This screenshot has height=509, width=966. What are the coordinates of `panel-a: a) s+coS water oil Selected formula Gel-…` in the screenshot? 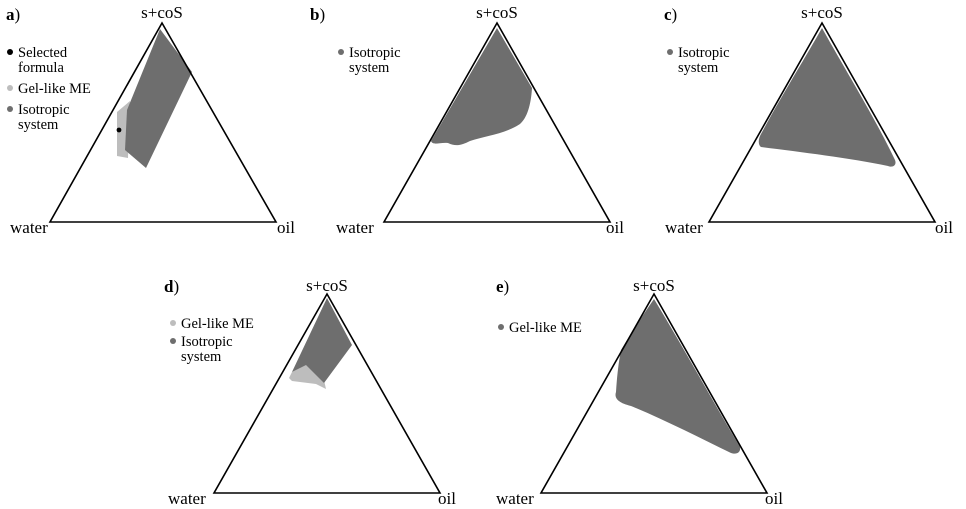 It's located at (150, 120).